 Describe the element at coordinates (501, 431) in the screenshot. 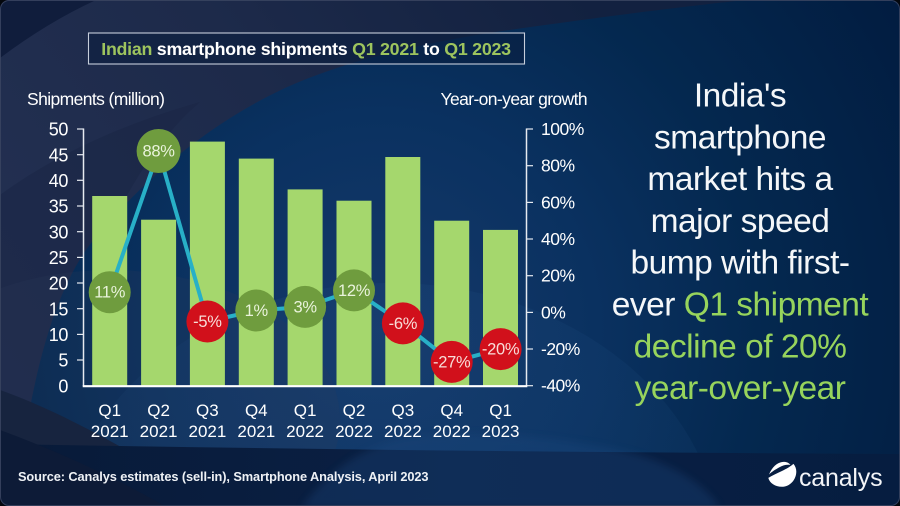

I see `svg-text: 2023` at that location.